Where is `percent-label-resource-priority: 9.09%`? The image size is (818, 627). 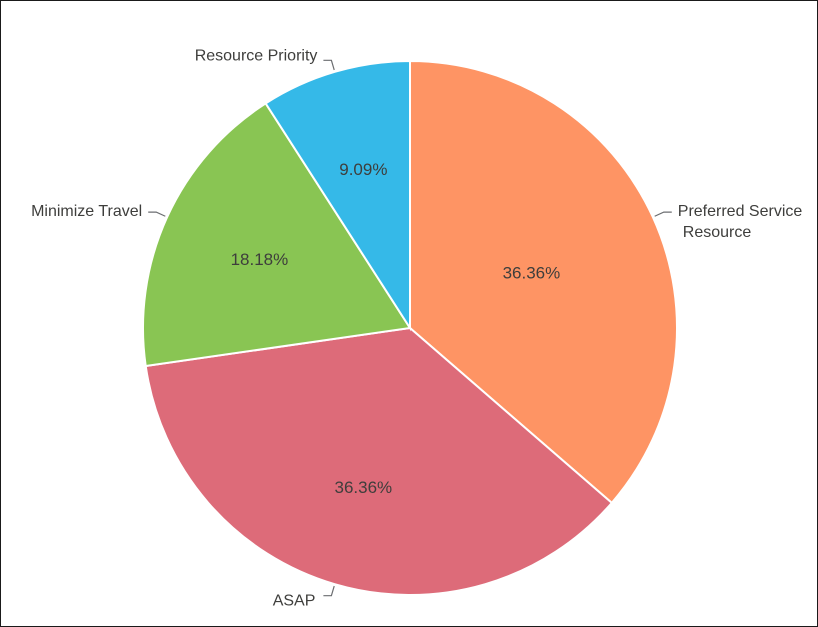
percent-label-resource-priority: 9.09% is located at coordinates (363, 169).